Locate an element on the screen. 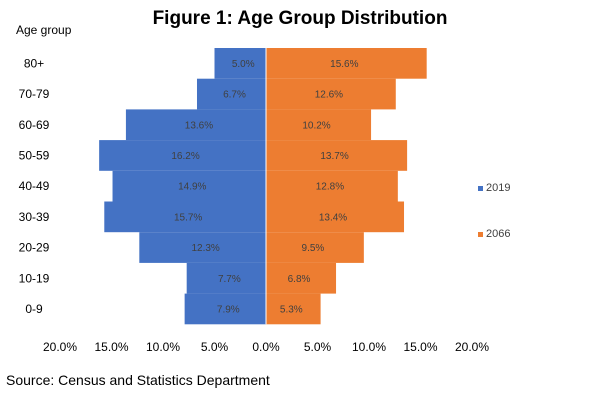 The height and width of the screenshot is (400, 600). legend-item-2019: 2019 is located at coordinates (494, 188).